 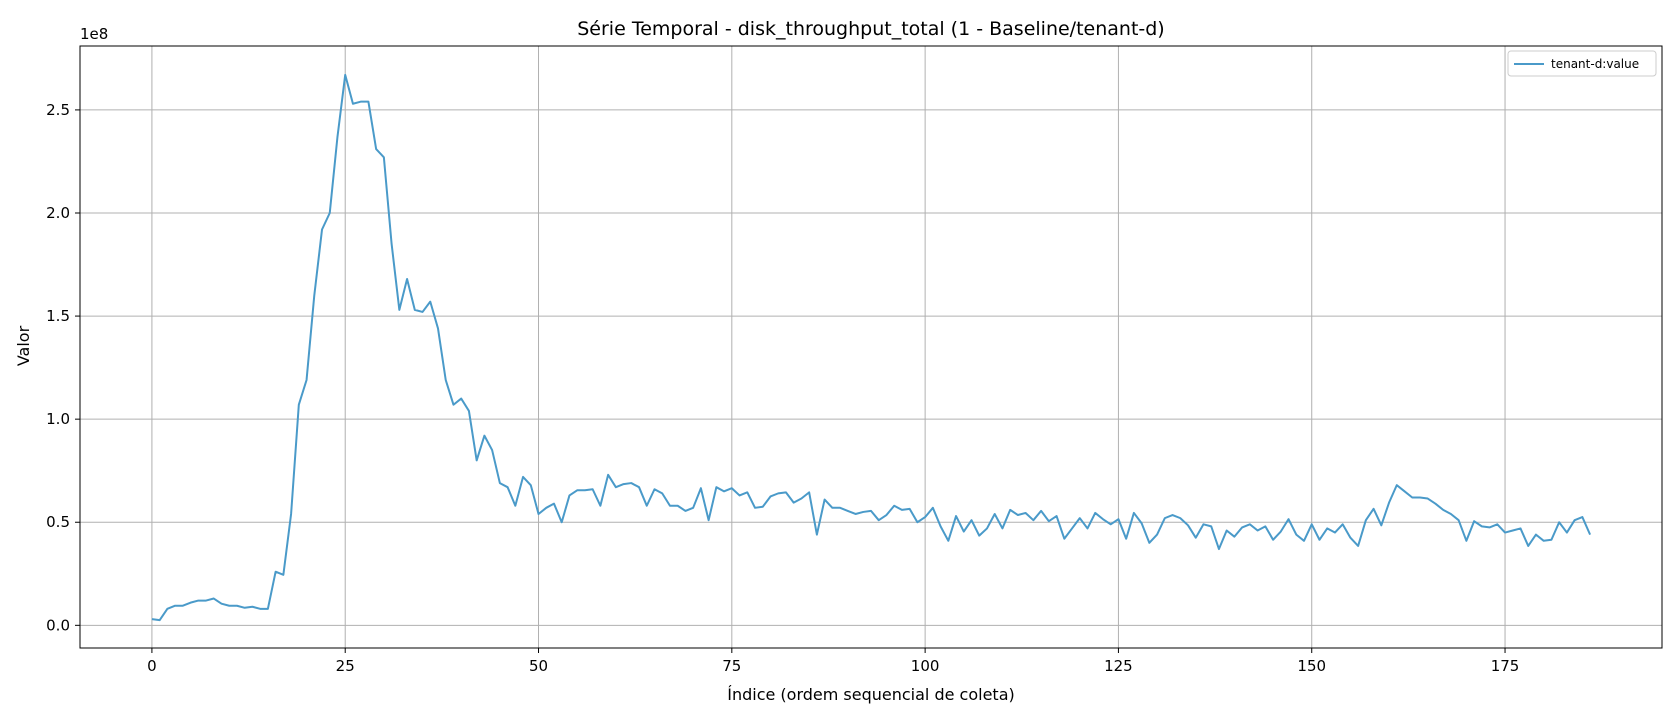 I want to click on legend: tenant-d:value, so click(x=1582, y=63).